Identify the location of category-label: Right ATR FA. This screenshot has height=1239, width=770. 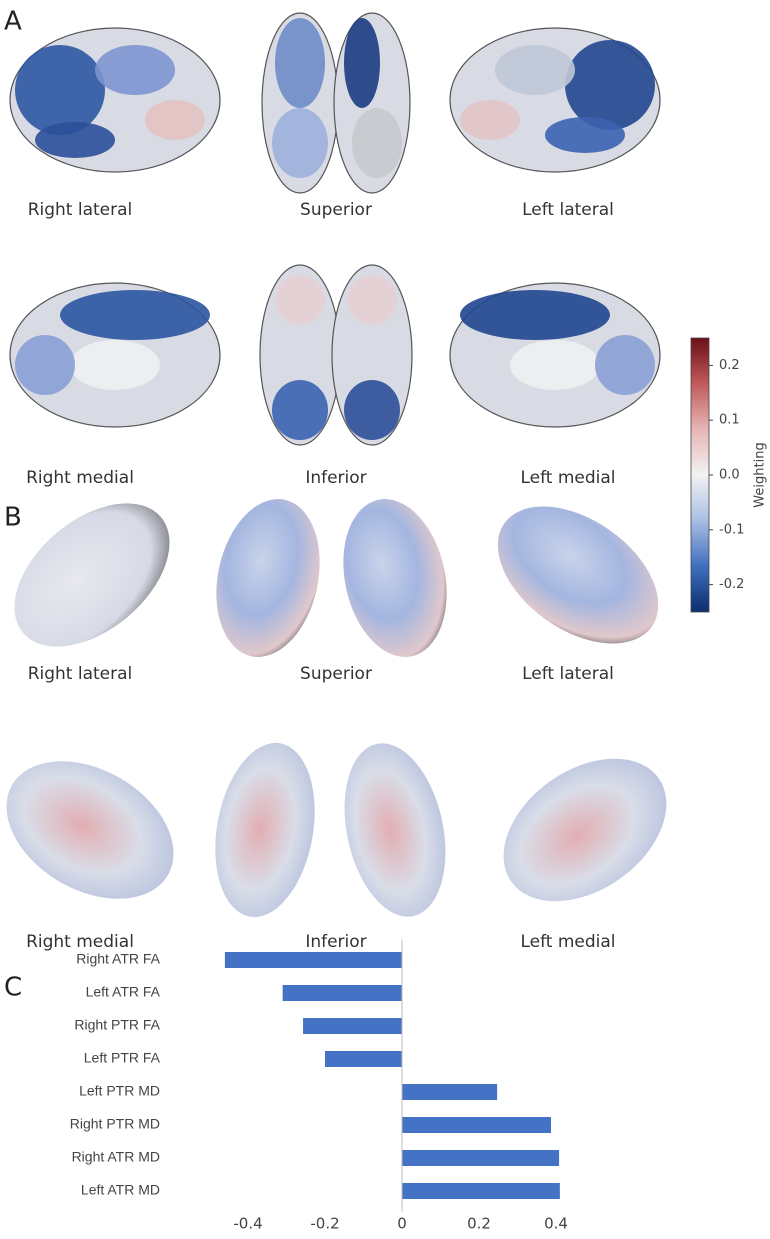
(118, 959).